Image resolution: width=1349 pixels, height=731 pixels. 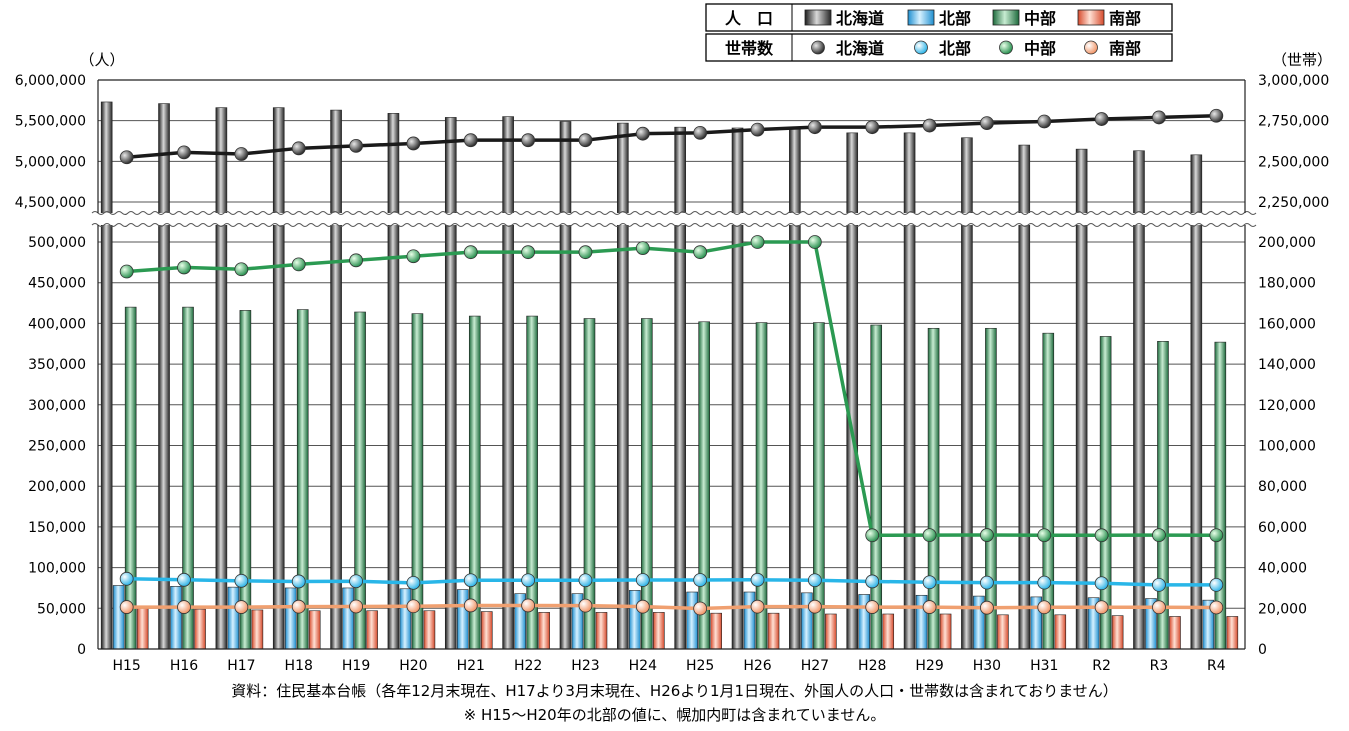 I want to click on right-tick-label: 2,750,000, so click(x=1293, y=122).